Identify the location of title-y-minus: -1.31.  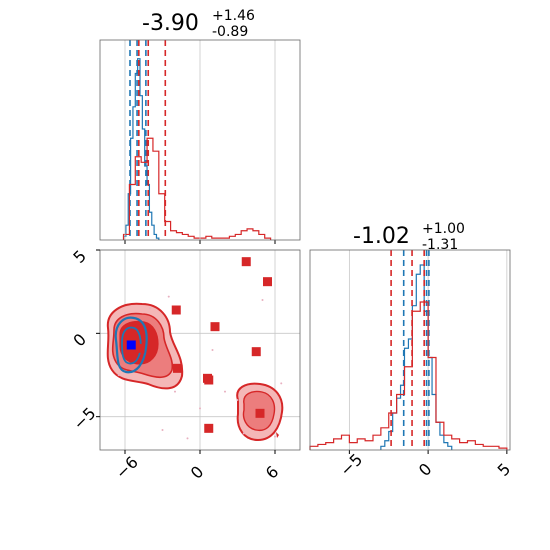
(440, 245).